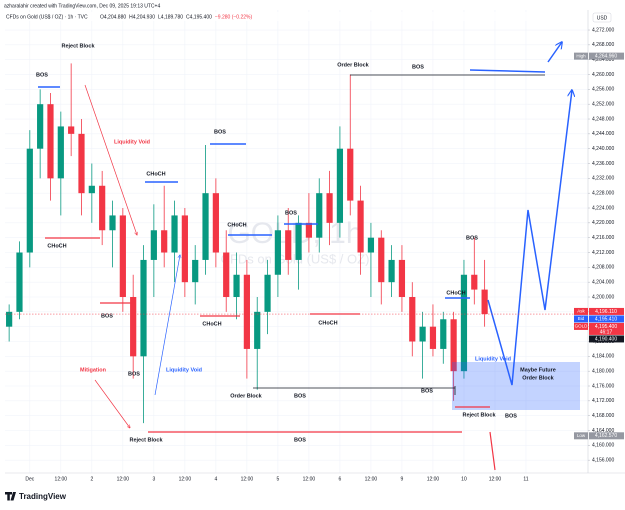 The height and width of the screenshot is (510, 625). Describe the element at coordinates (603, 357) in the screenshot. I see `y-tick-label: 4,184.000` at that location.